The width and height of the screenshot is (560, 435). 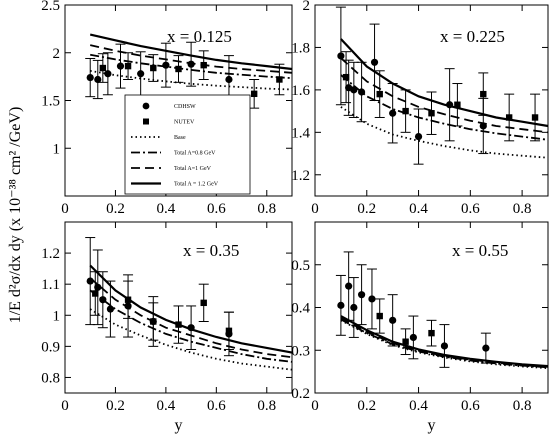 I want to click on x-tick-label: 0, so click(x=65, y=406).